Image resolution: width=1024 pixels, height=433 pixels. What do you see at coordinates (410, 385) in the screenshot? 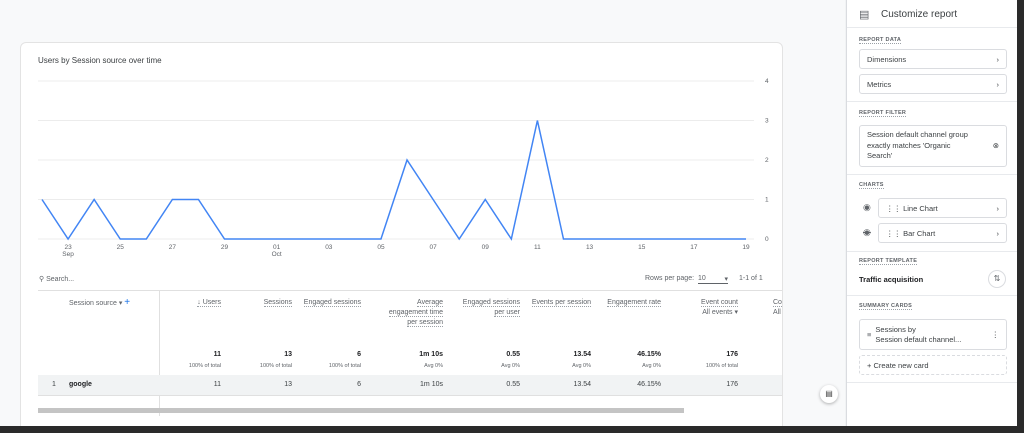
I see `table-row: 1 google 11 13 6 1m 10s 0.55 13.54 46.15% 176` at bounding box center [410, 385].